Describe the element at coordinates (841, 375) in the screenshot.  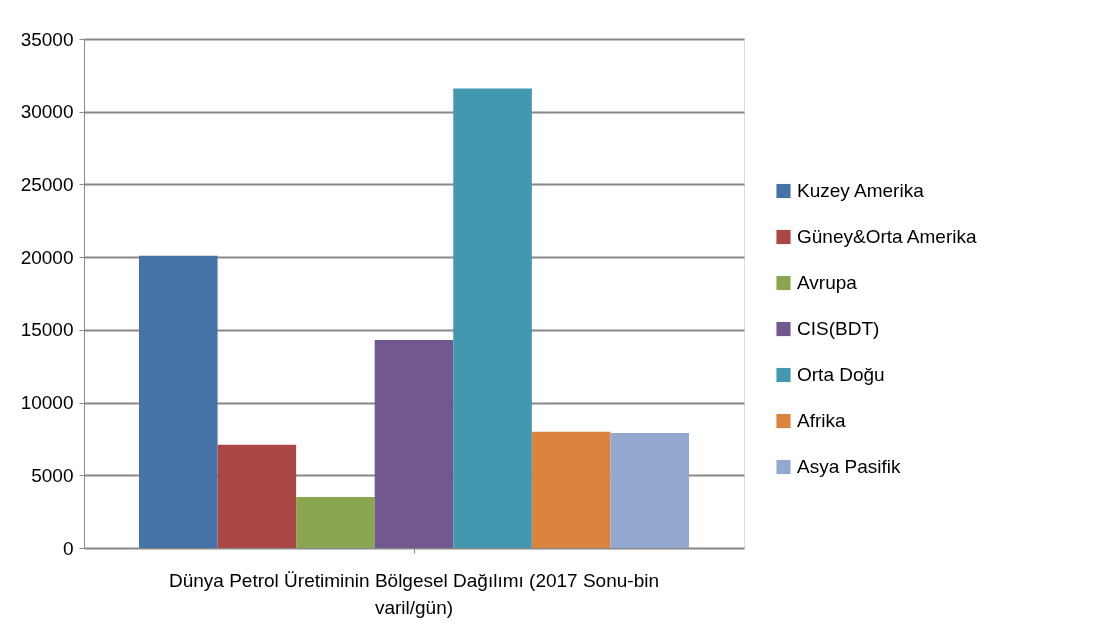
I see `legend-label: Orta Doğu` at that location.